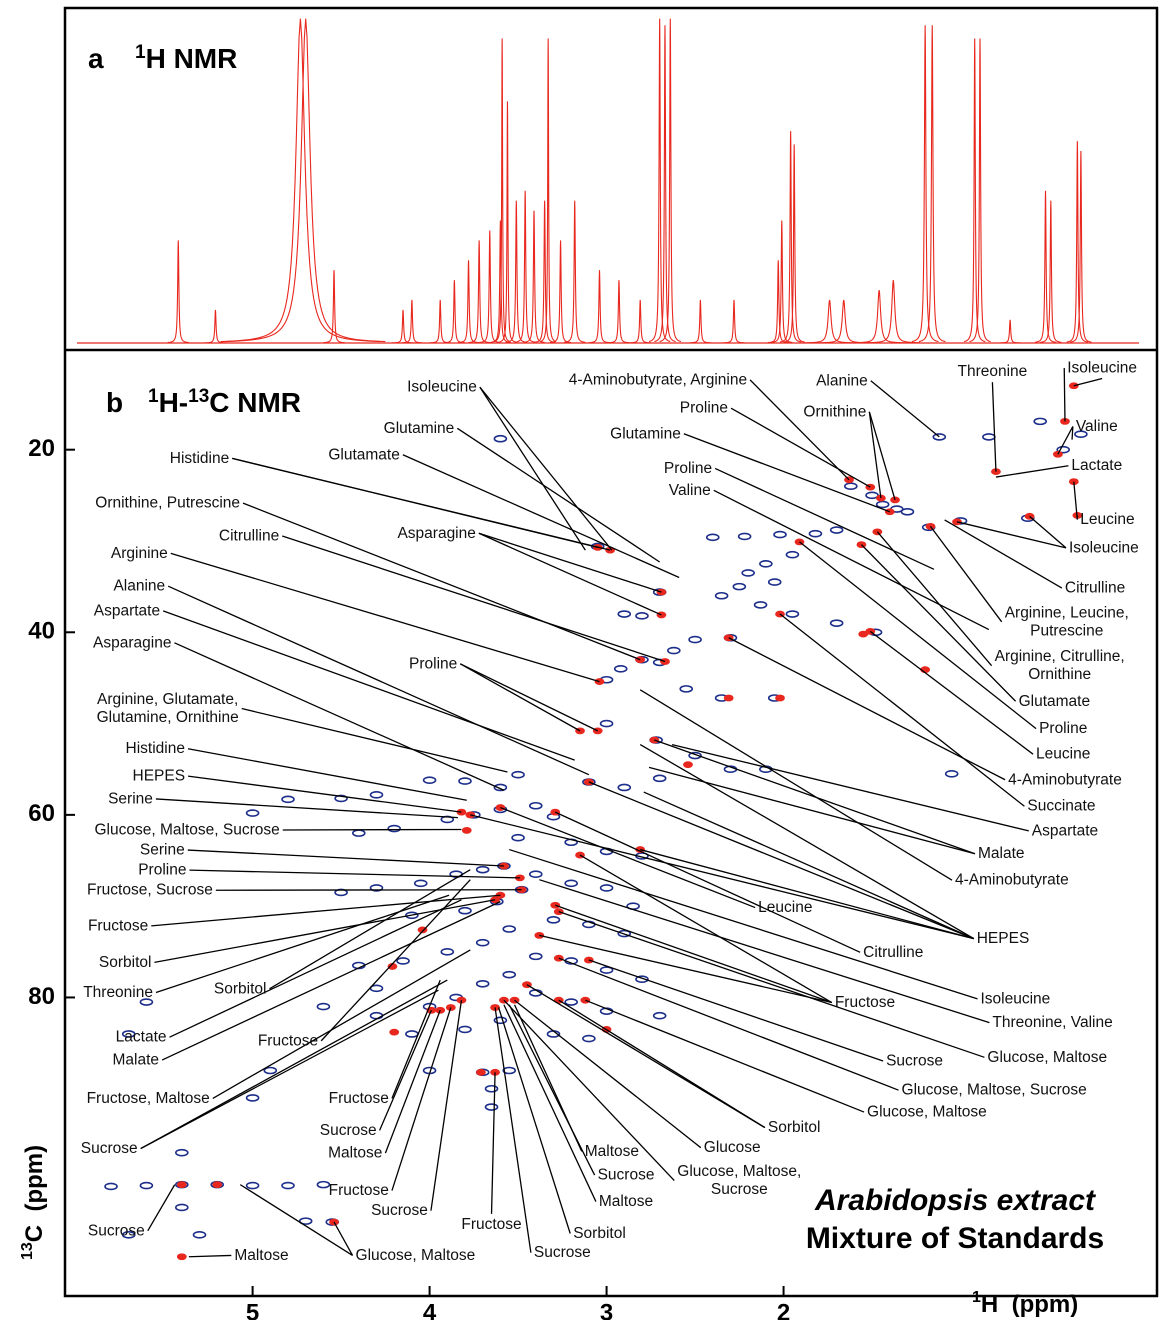 Image resolution: width=1161 pixels, height=1320 pixels. I want to click on annotation-line: Ornithine, so click(1059, 674).